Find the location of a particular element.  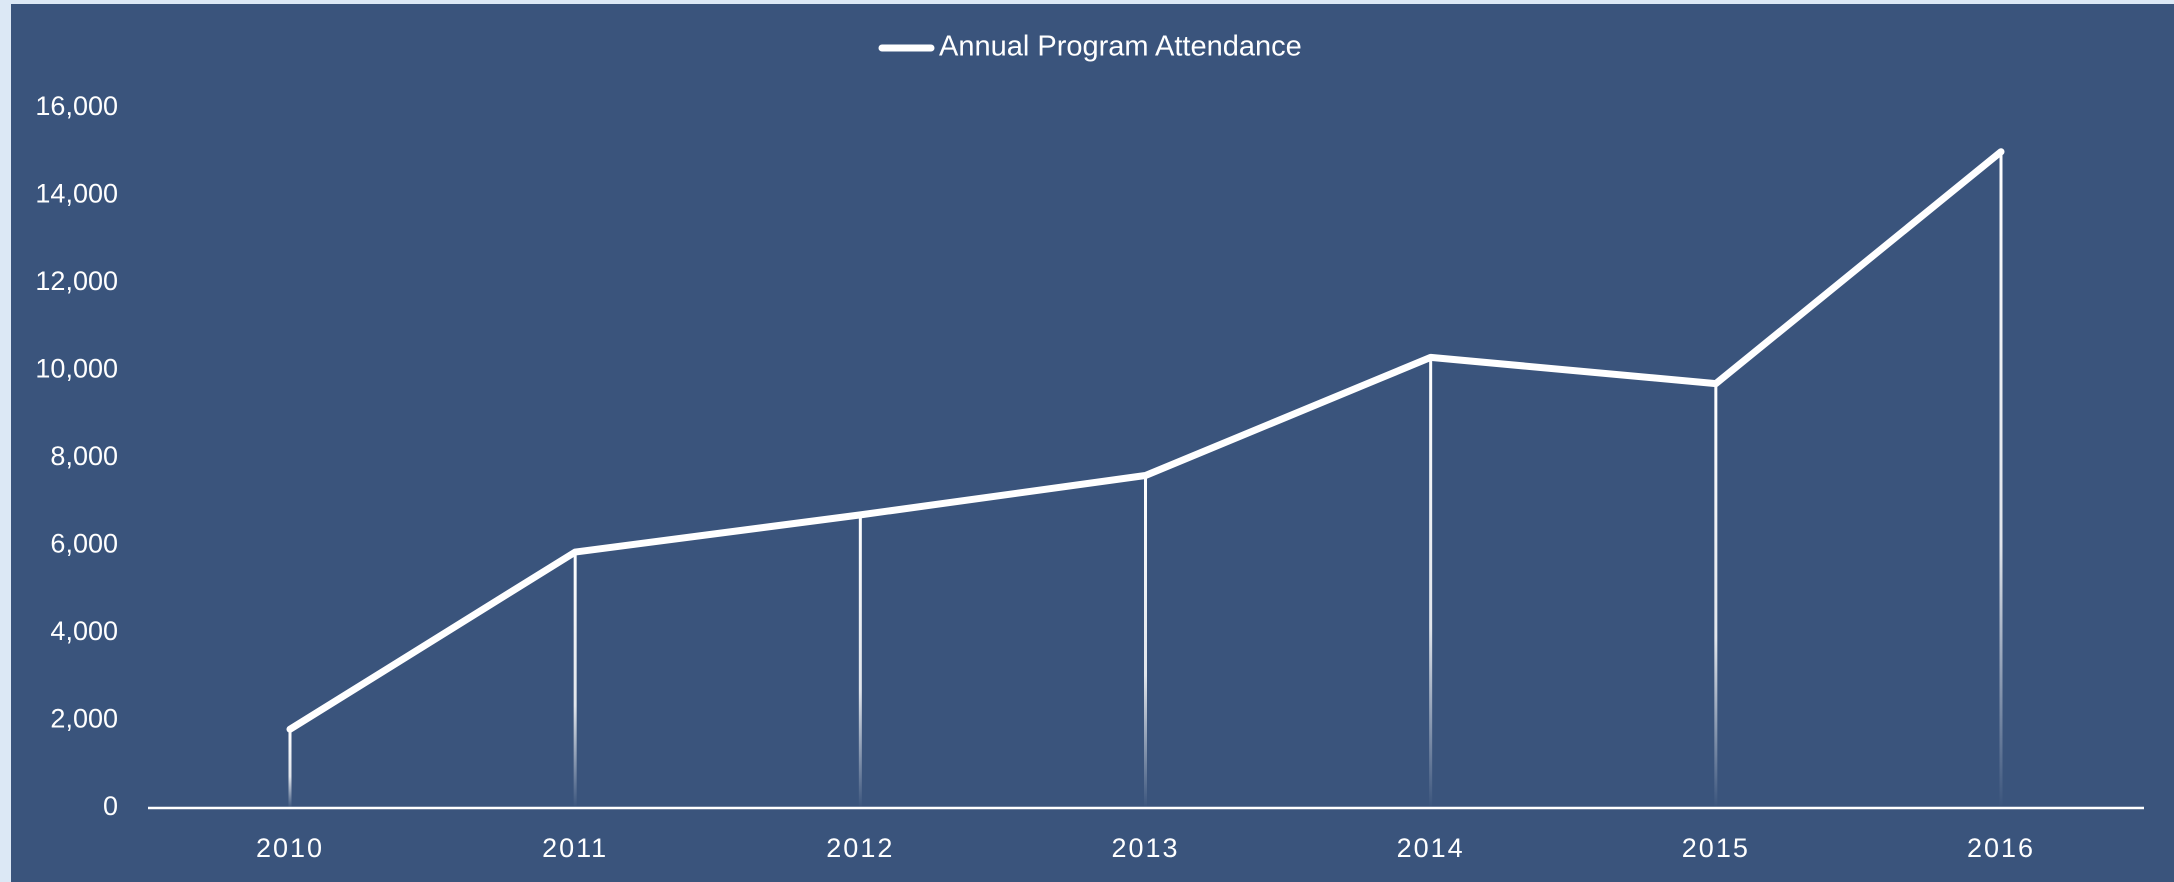

y-tick-label: 8,000 is located at coordinates (84, 456).